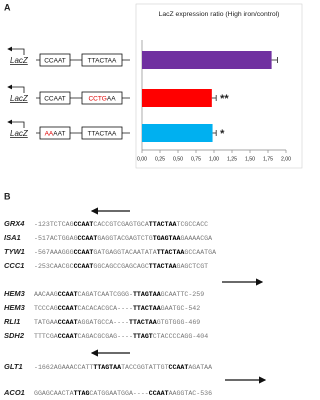 The image size is (320, 400). Describe the element at coordinates (59, 133) in the screenshot. I see `element-part: AAT` at that location.